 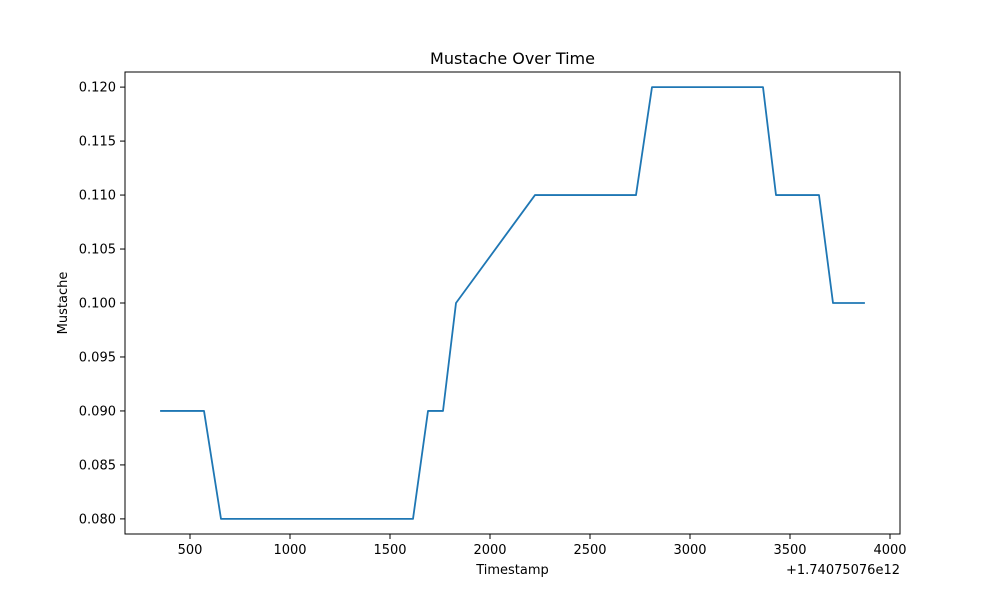 What do you see at coordinates (97, 465) in the screenshot?
I see `y-tick-label: 0.085` at bounding box center [97, 465].